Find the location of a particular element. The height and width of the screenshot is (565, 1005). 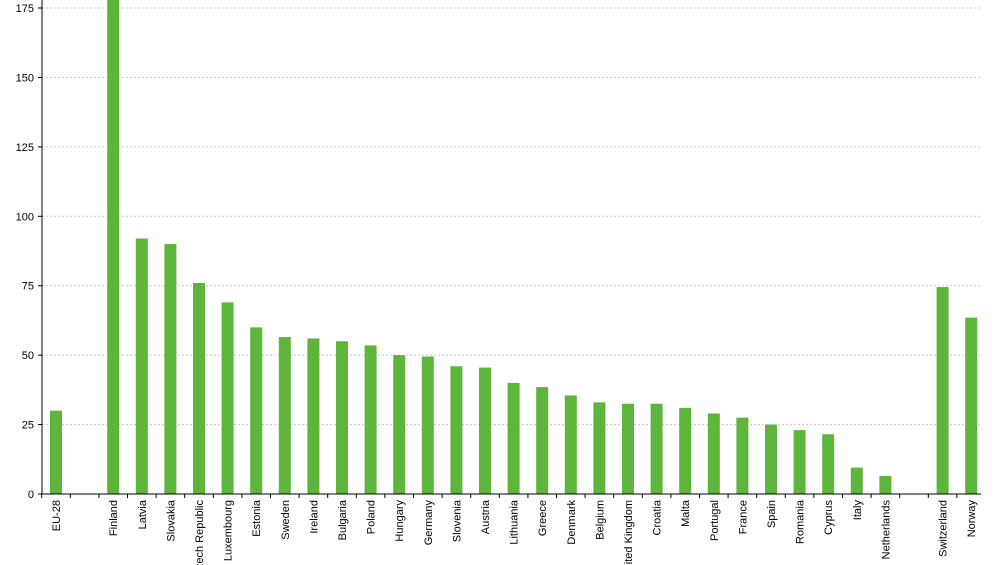

x-category-label: Italy is located at coordinates (858, 510).